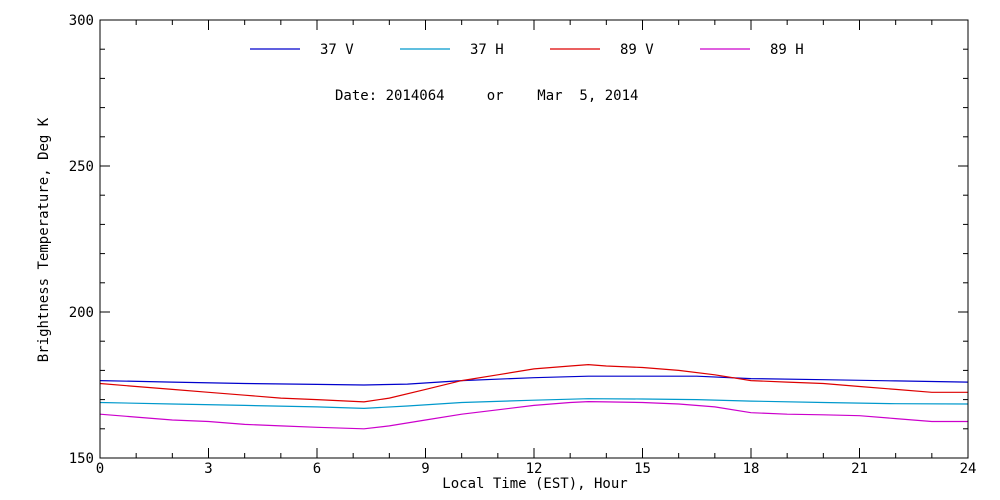 The width and height of the screenshot is (1000, 500). What do you see at coordinates (208, 469) in the screenshot?
I see `x-tick-label: 3` at bounding box center [208, 469].